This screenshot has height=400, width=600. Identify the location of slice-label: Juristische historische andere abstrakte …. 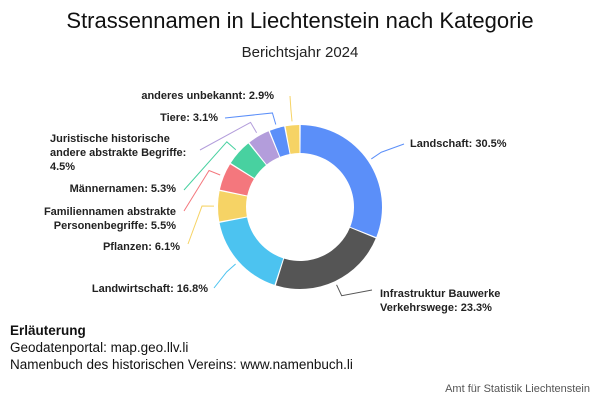
(118, 153).